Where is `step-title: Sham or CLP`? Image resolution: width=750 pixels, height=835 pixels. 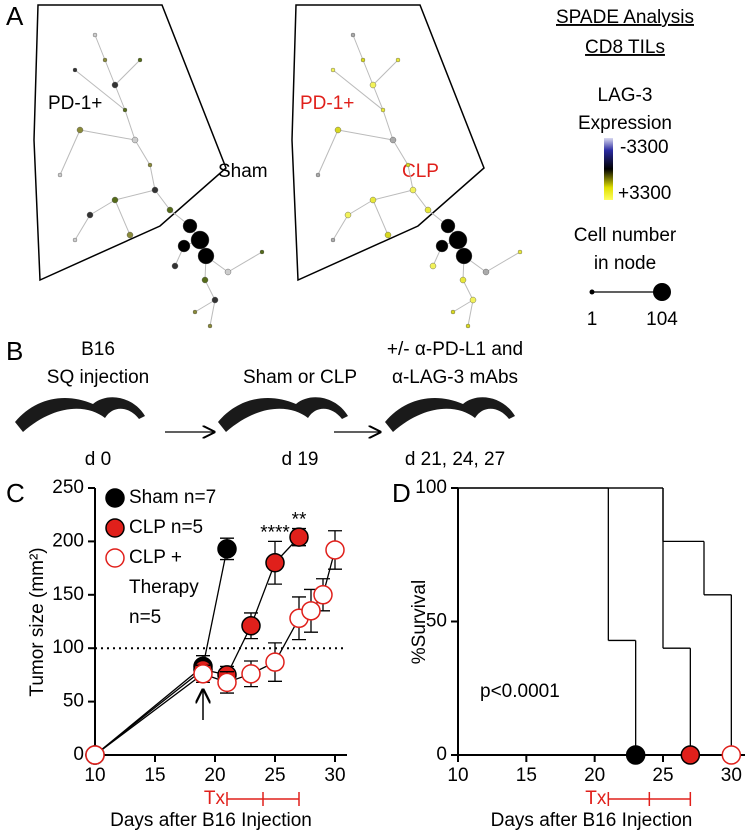
step-title: Sham or CLP is located at coordinates (300, 377).